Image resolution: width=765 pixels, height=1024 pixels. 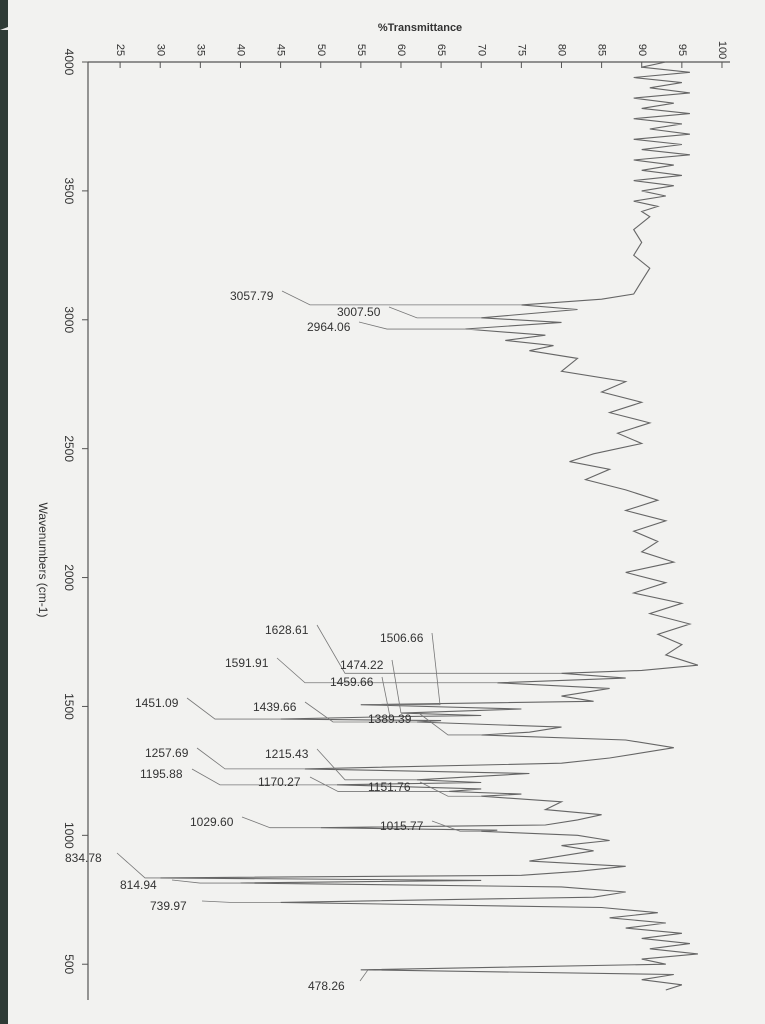 What do you see at coordinates (247, 663) in the screenshot?
I see `peak-label: 1591.91` at bounding box center [247, 663].